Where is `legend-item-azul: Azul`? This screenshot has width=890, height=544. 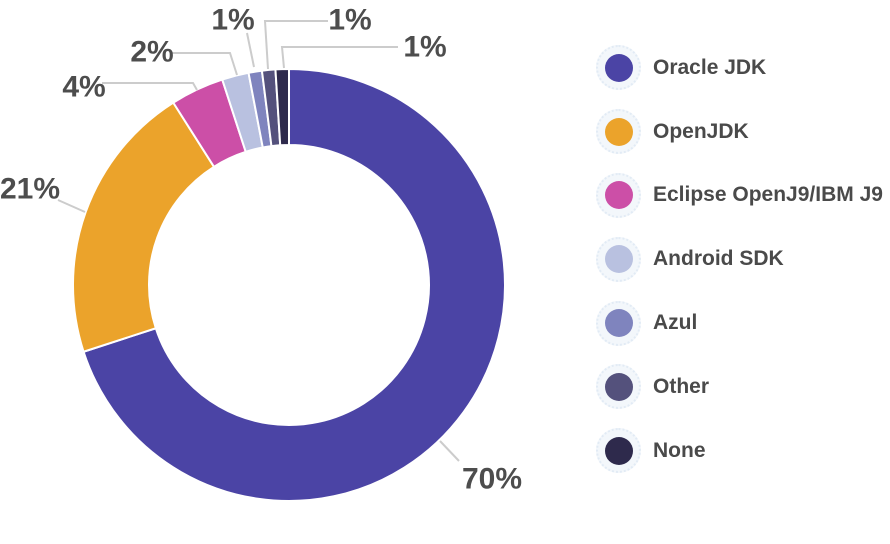 legend-item-azul: Azul is located at coordinates (739, 323).